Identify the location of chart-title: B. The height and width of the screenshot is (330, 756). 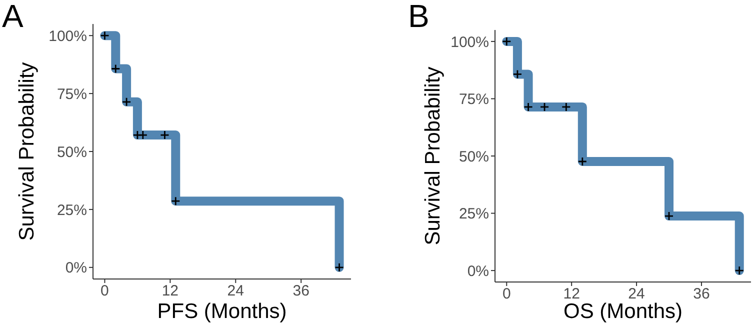
(419, 17).